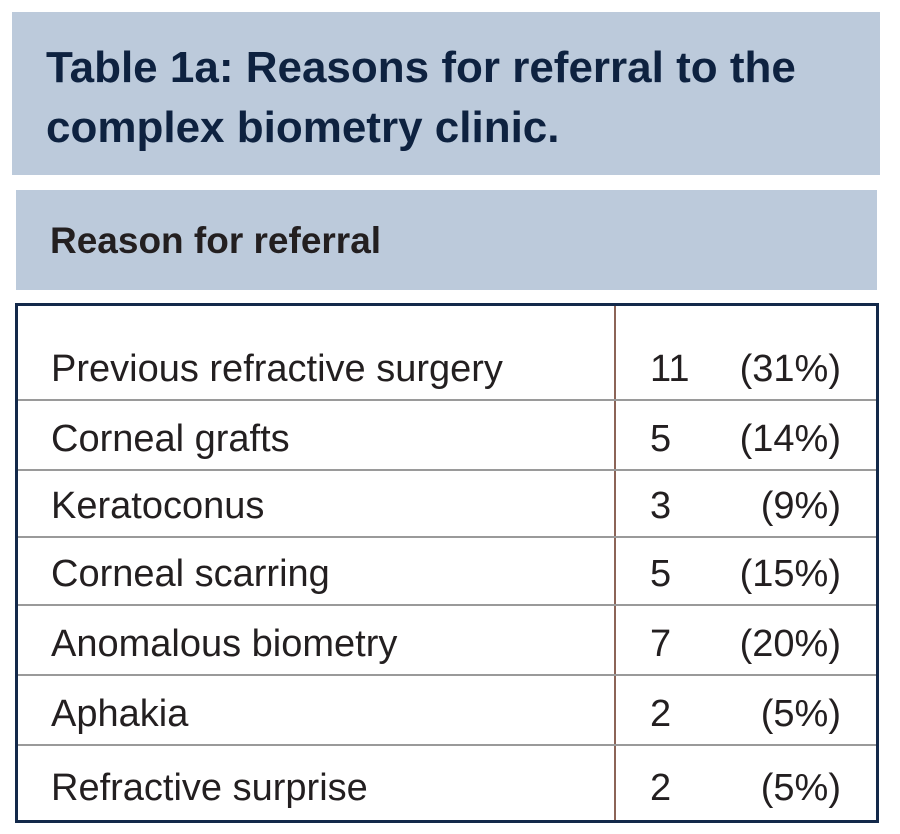  What do you see at coordinates (209, 788) in the screenshot?
I see `reason-cell: Refractive surprise` at bounding box center [209, 788].